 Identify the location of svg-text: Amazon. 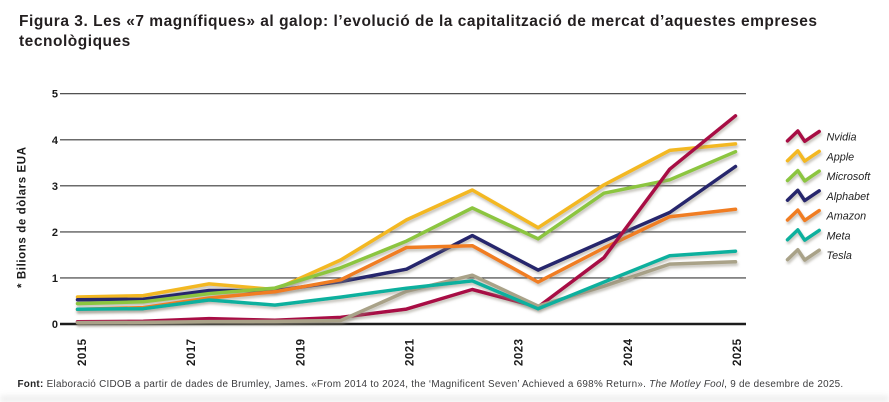
(846, 217).